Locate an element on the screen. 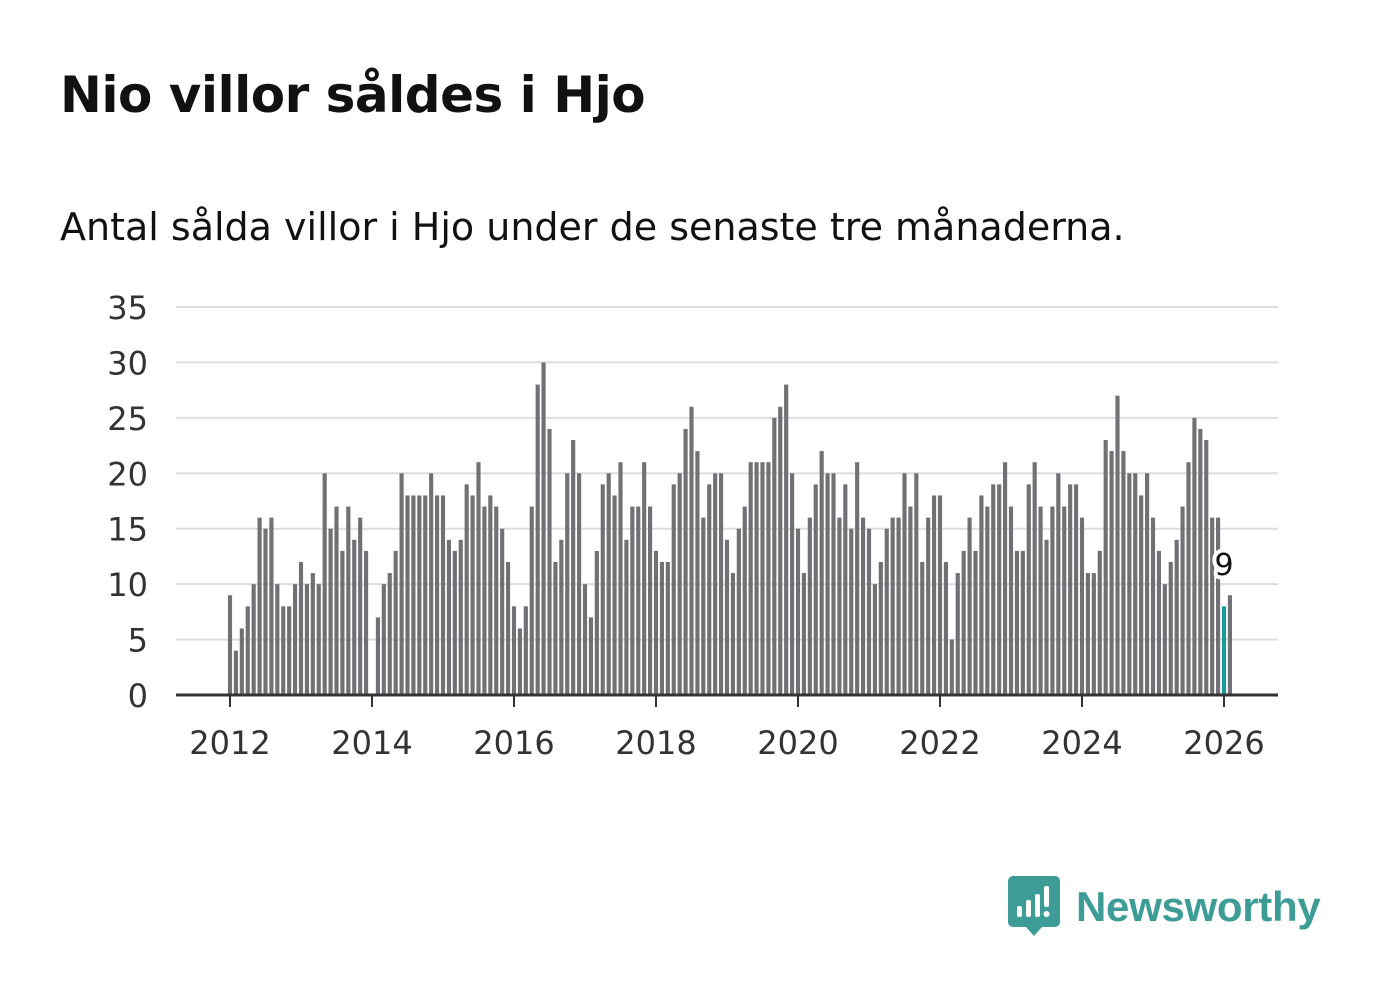 This screenshot has width=1382, height=999. x-tick-label: 2018 is located at coordinates (655, 743).